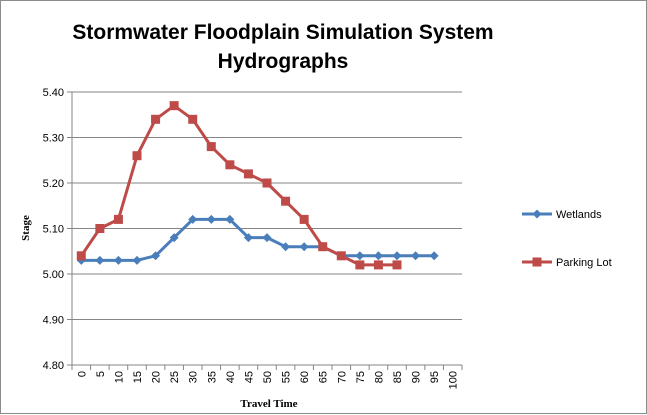  What do you see at coordinates (231, 377) in the screenshot?
I see `x-tick-label: 40` at bounding box center [231, 377].